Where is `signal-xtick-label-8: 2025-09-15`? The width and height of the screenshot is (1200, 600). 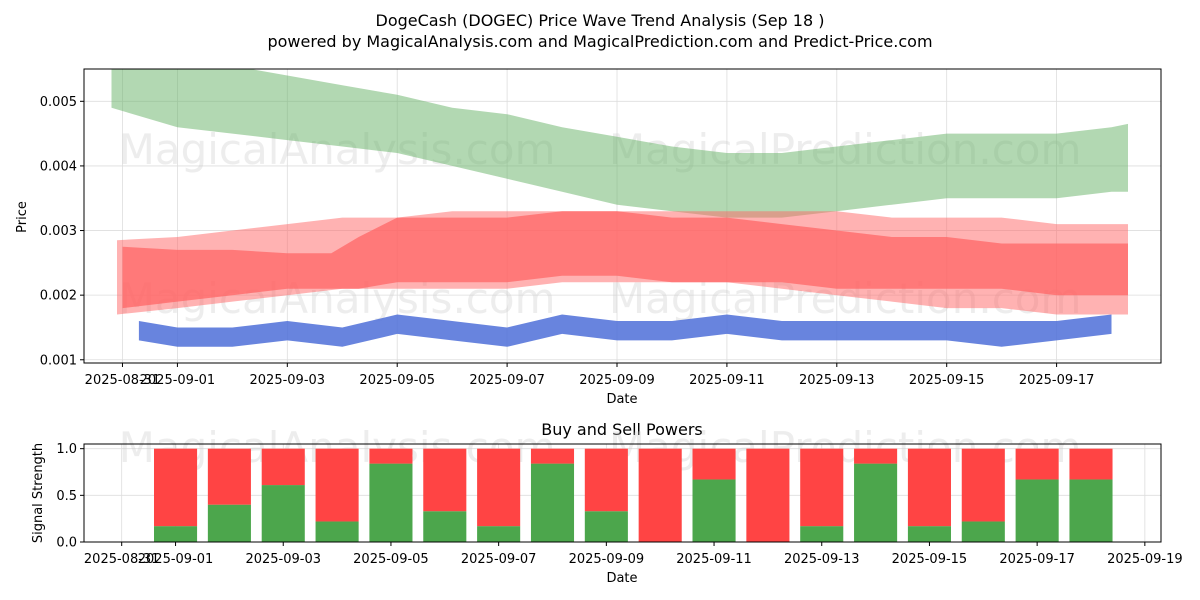
signal-xtick-label-8: 2025-09-15 is located at coordinates (930, 559).